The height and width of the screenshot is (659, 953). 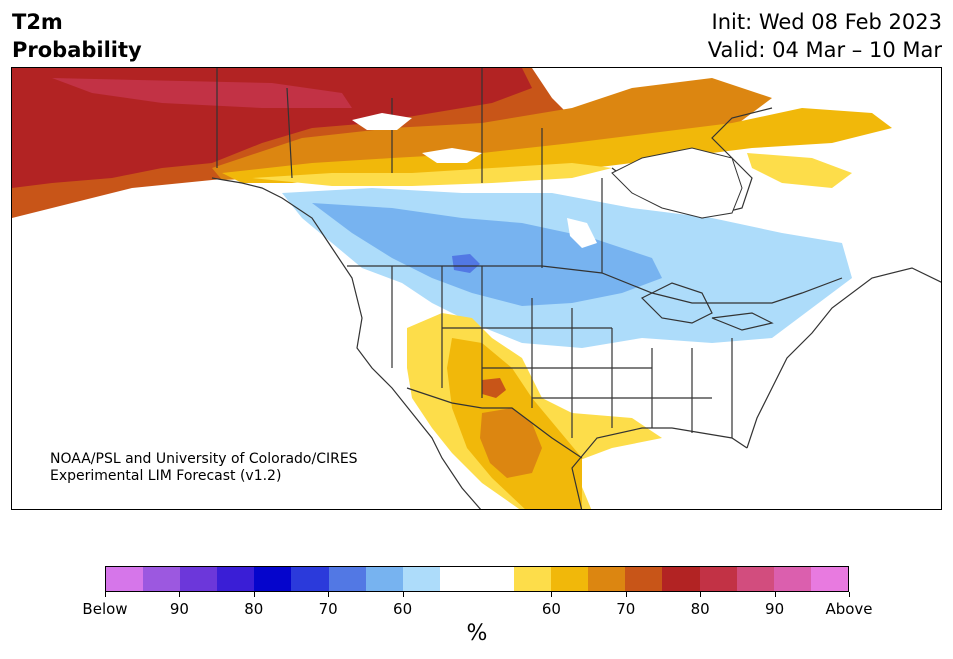 What do you see at coordinates (562, 352) in the screenshot?
I see `us-state-lines` at bounding box center [562, 352].